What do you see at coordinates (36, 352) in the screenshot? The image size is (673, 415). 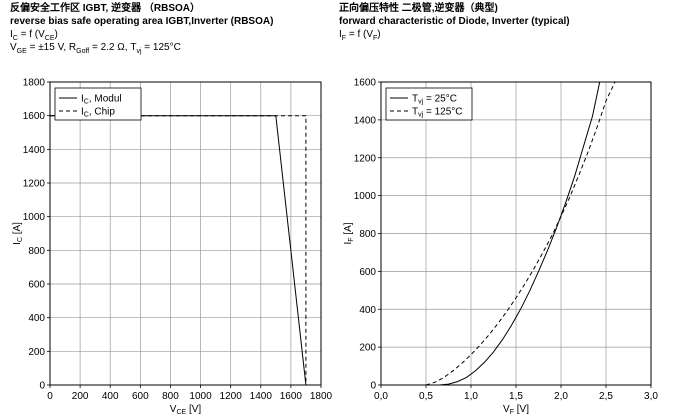 I see `left-ytick-label: 200` at bounding box center [36, 352].